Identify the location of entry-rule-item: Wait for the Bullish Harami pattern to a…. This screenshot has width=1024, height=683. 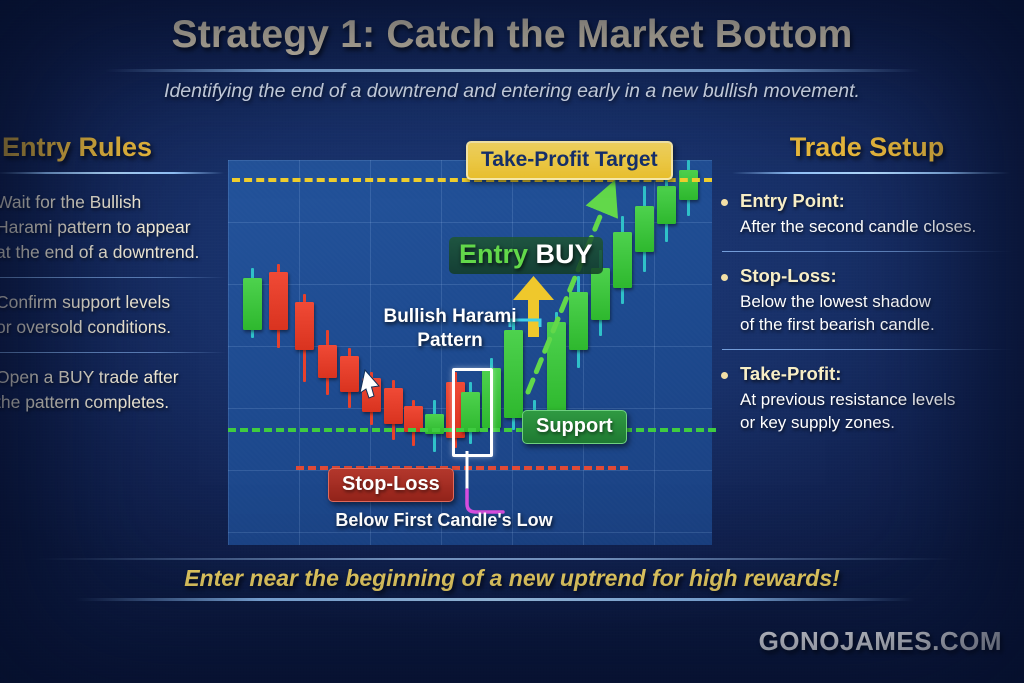
(113, 227).